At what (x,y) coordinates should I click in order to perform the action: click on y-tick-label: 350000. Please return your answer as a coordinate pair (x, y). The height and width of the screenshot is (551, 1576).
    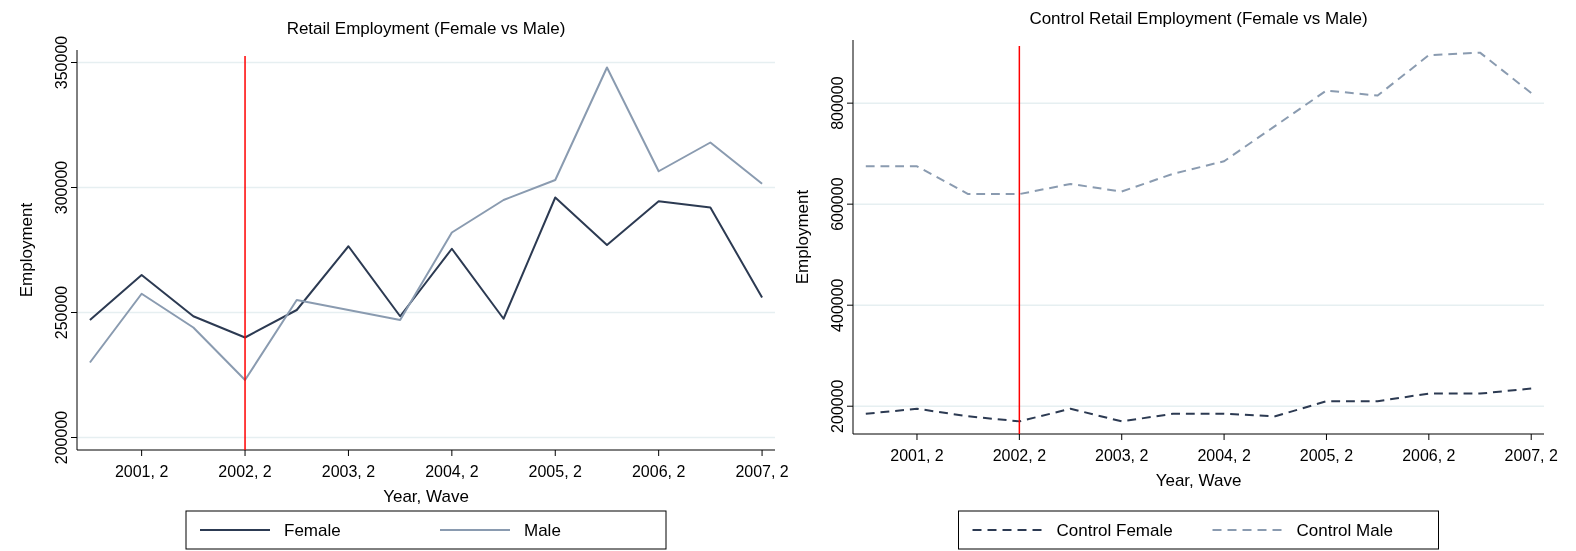
    Looking at the image, I should click on (61, 62).